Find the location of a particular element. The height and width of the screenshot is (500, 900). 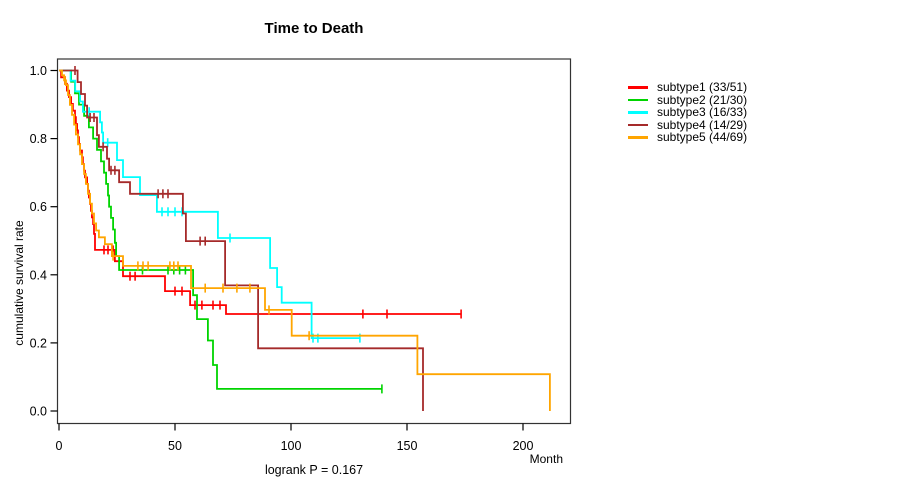

legend-label-subtype2: subtype2 (21/30) is located at coordinates (702, 99).